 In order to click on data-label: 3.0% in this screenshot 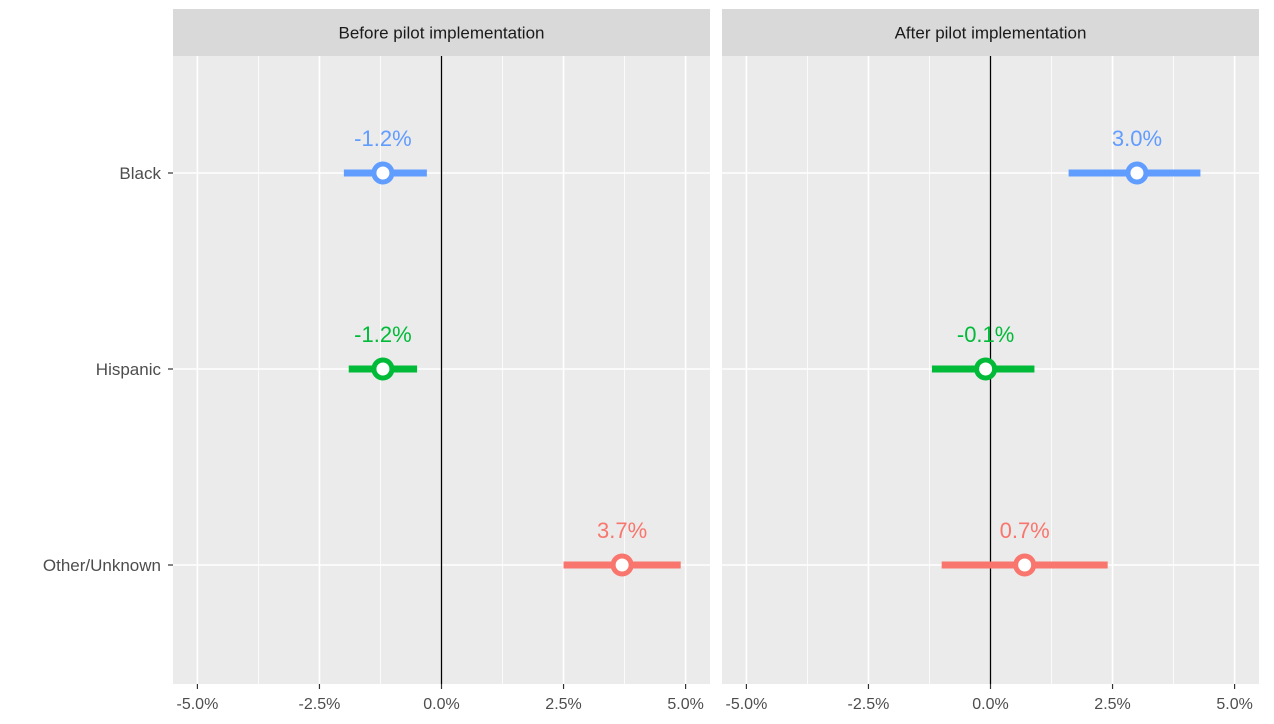, I will do `click(1137, 138)`.